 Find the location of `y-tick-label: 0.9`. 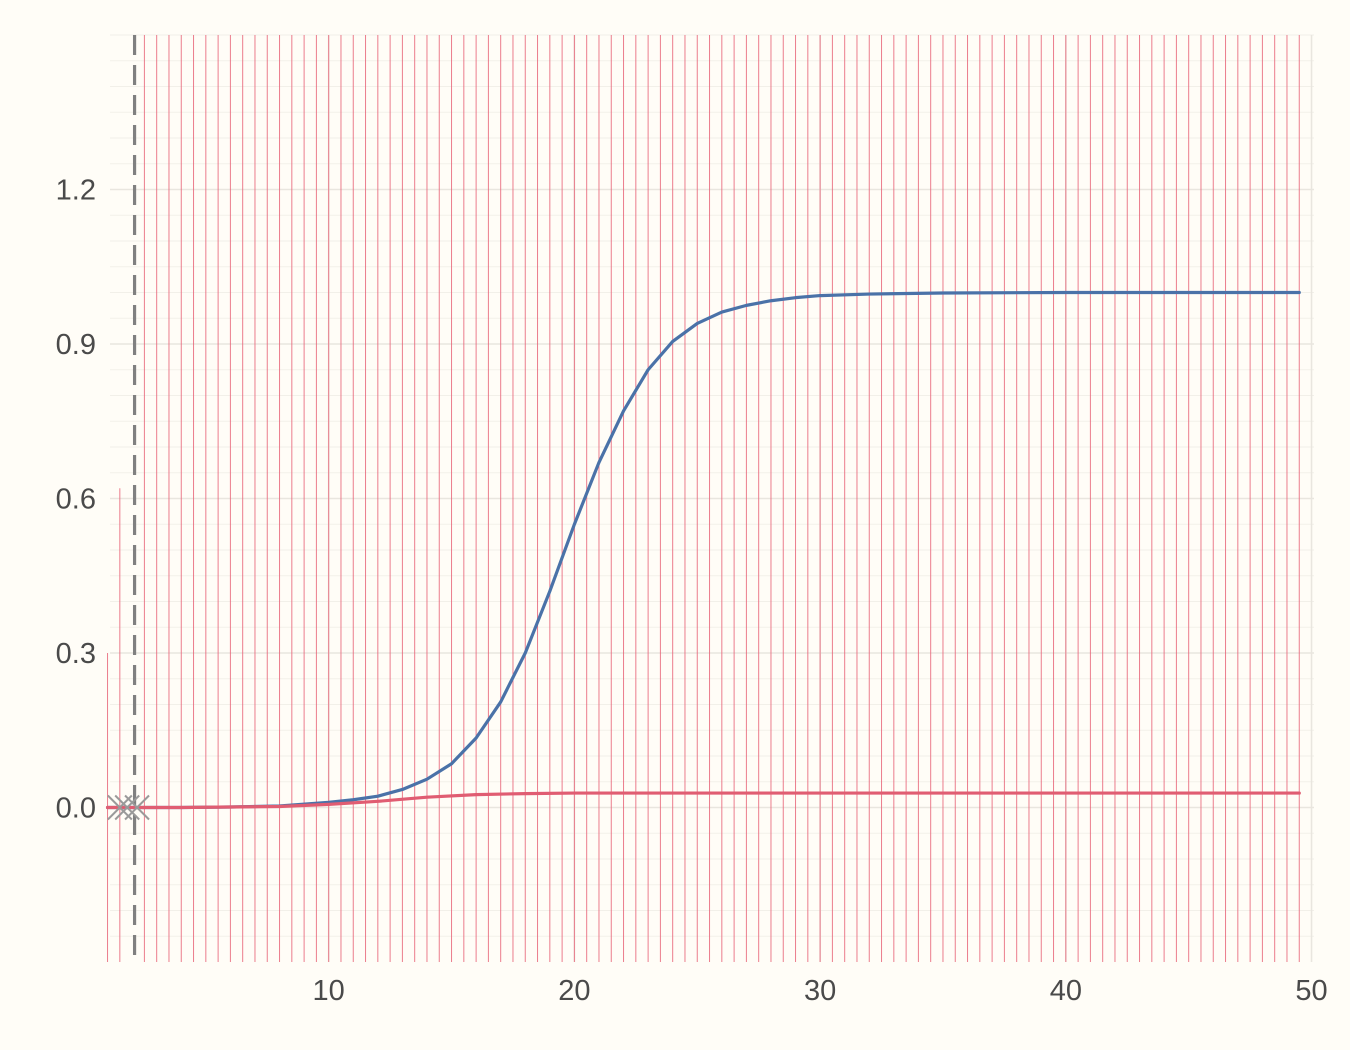

y-tick-label: 0.9 is located at coordinates (76, 345).